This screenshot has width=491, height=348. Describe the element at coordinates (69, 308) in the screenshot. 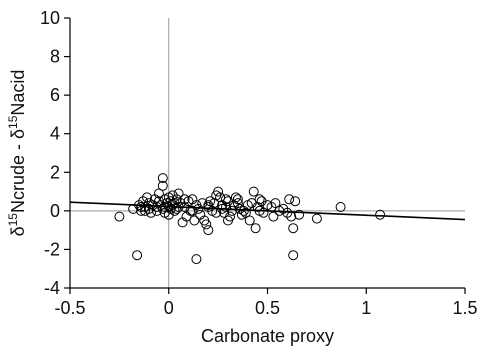

I see `x-tick-label: -0.5` at that location.